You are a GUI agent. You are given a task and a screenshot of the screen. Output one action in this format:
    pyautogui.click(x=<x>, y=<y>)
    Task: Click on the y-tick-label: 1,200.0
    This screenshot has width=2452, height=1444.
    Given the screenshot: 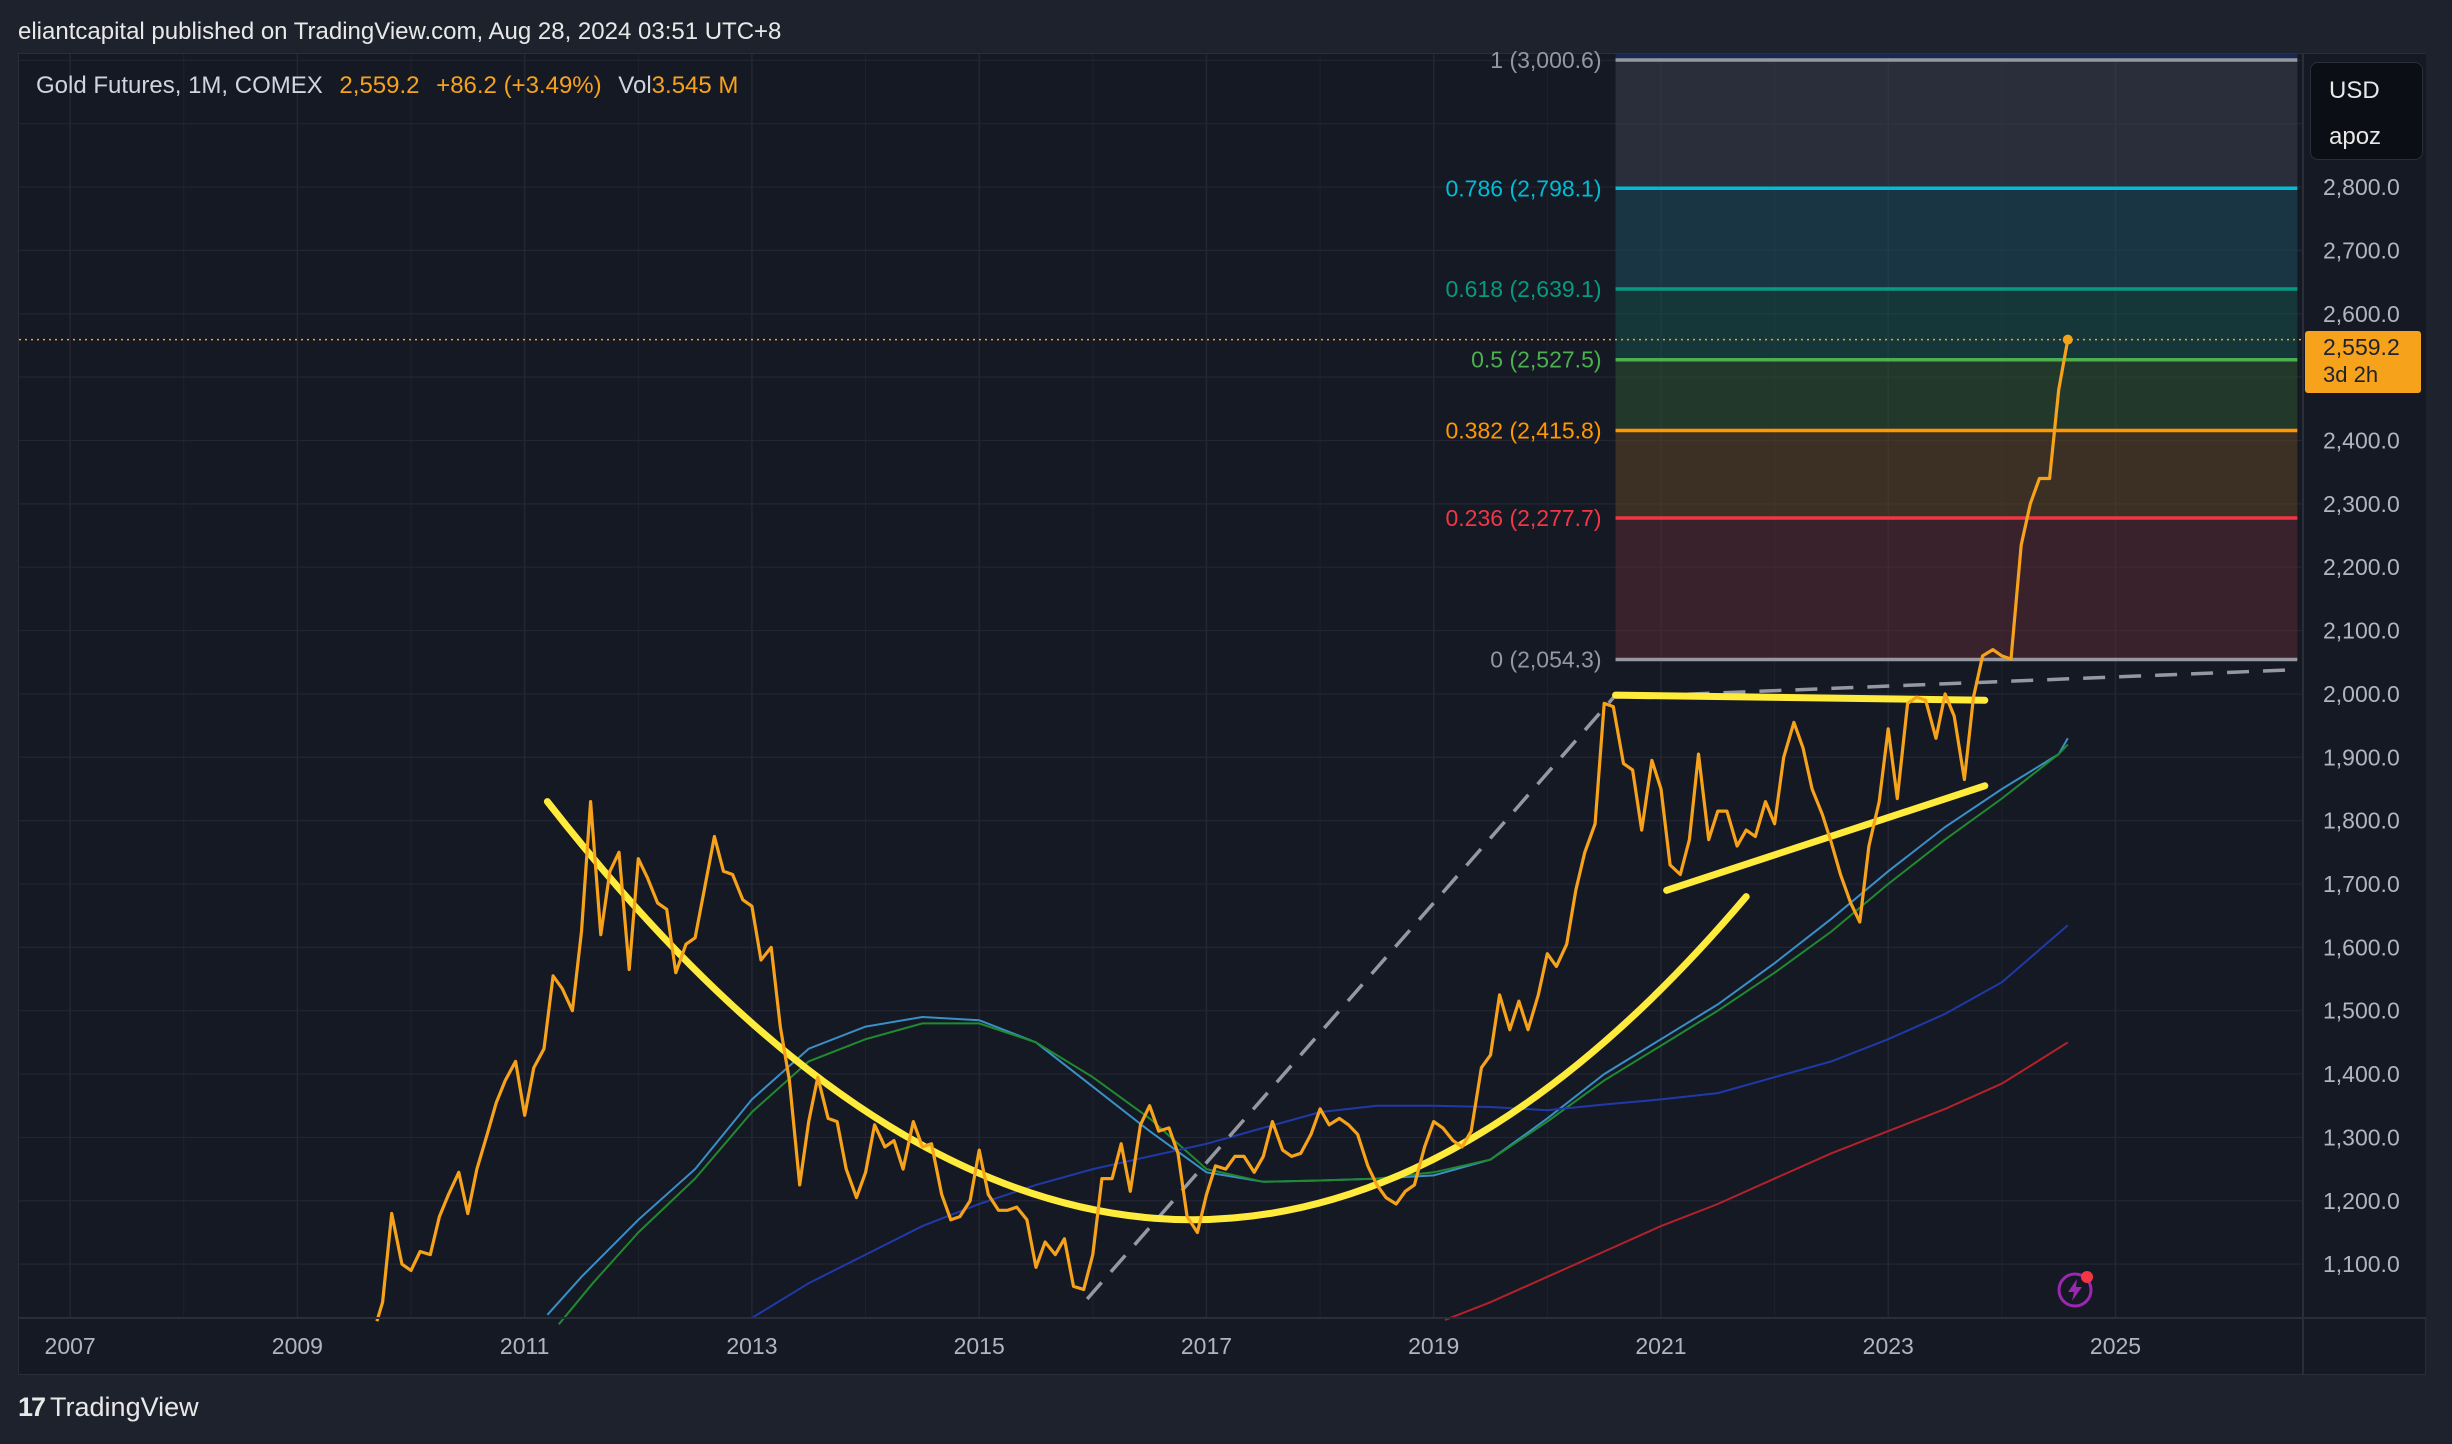 What is the action you would take?
    pyautogui.click(x=2361, y=1201)
    